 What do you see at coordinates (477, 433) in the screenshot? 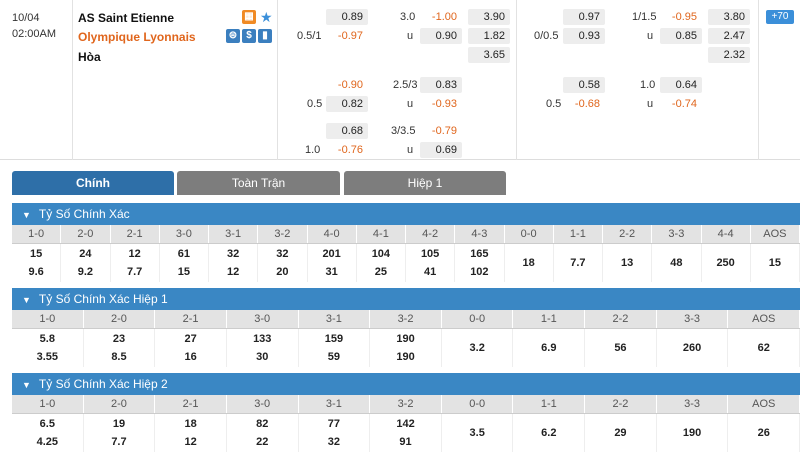
I see `odds-value: 3.5` at bounding box center [477, 433].